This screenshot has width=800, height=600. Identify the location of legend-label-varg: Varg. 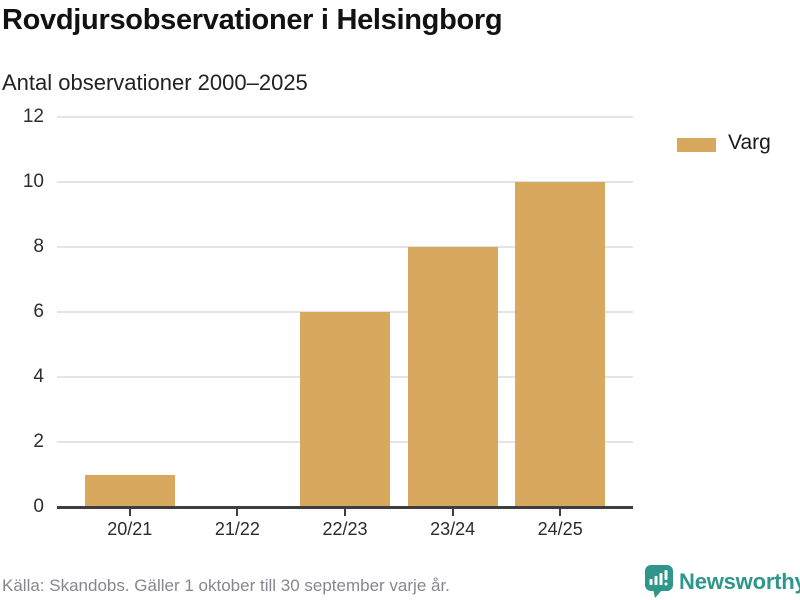
(749, 142).